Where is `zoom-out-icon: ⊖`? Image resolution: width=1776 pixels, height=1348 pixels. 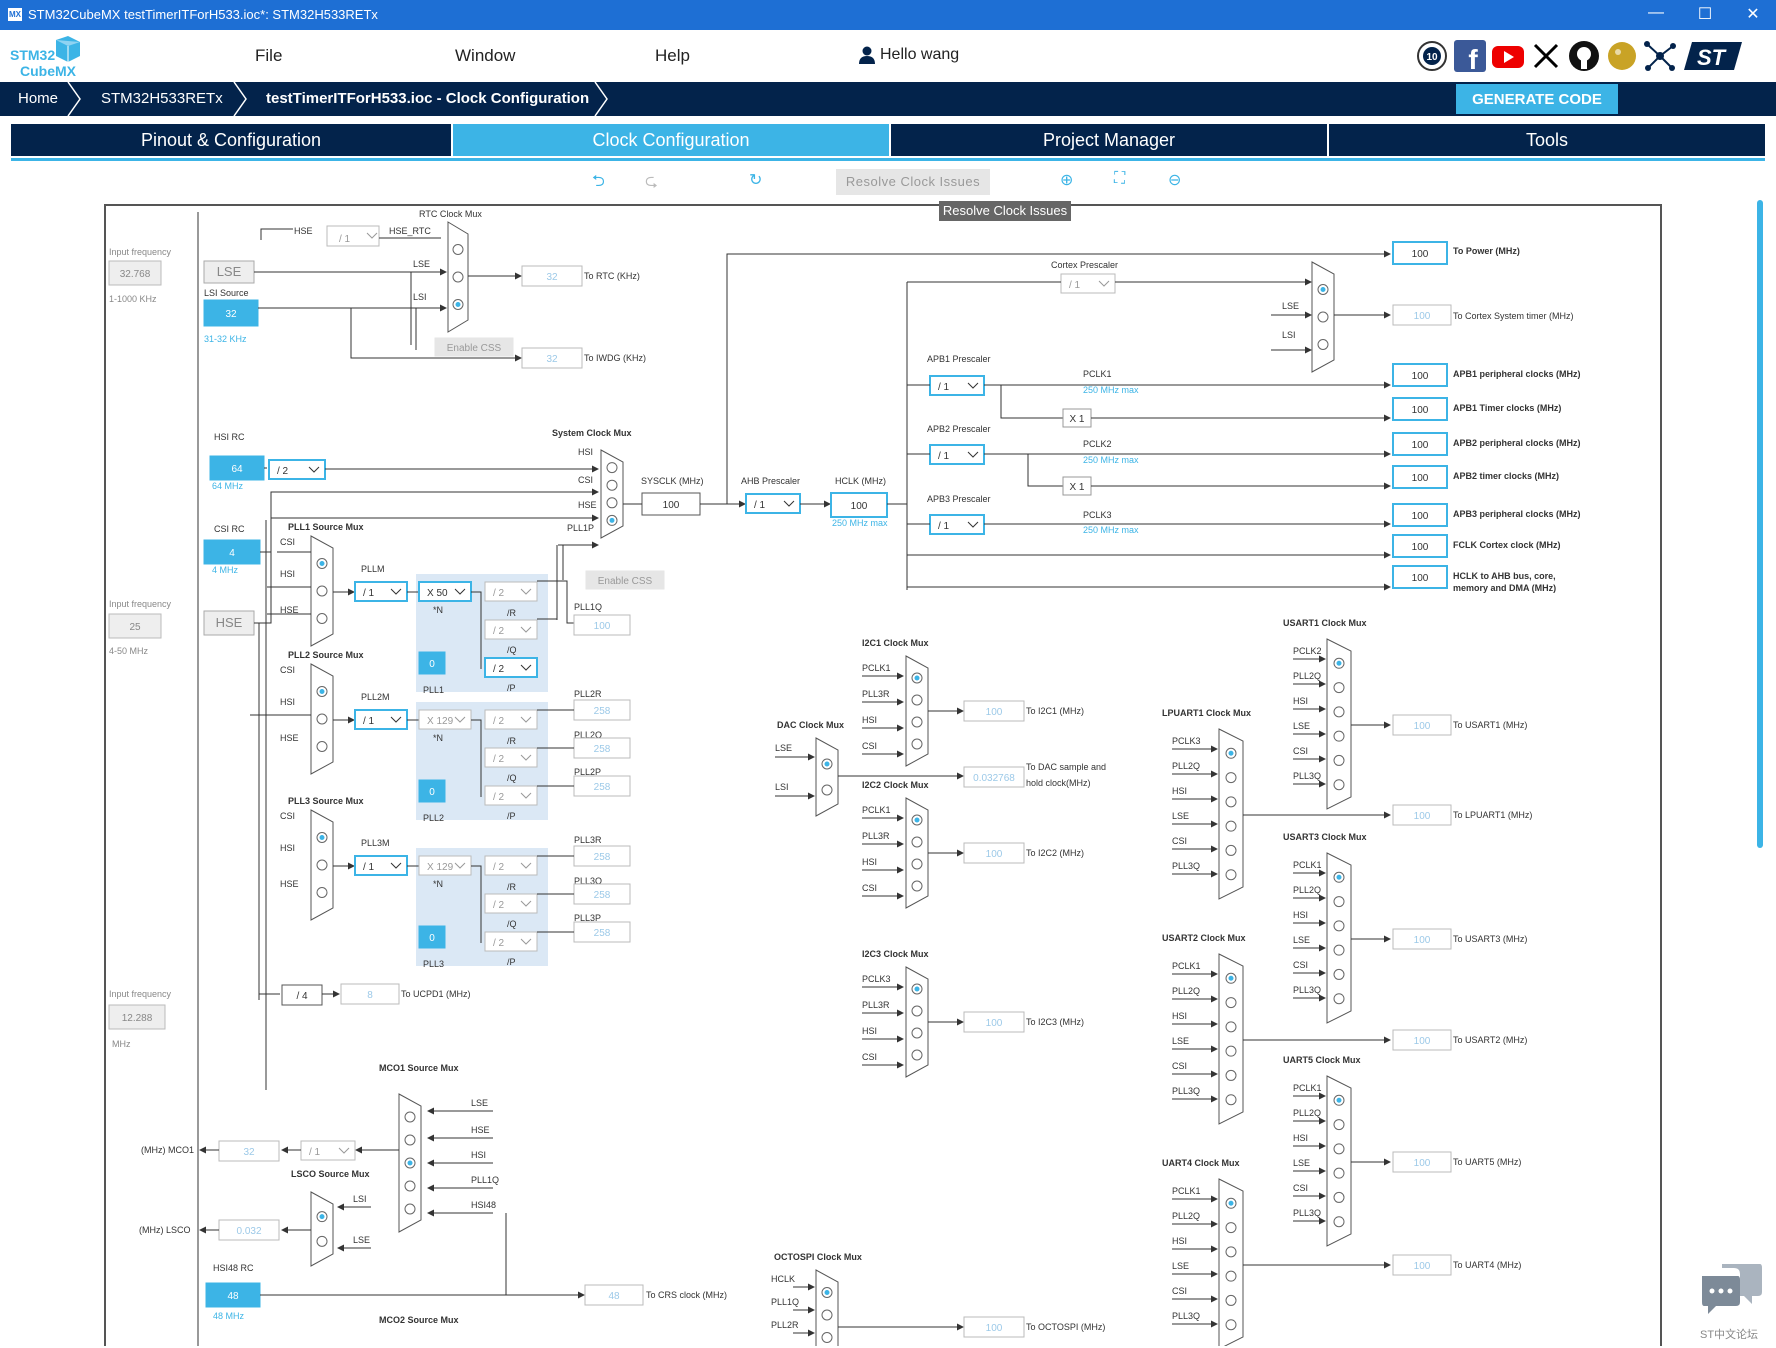
zoom-out-icon: ⊖ is located at coordinates (1175, 180).